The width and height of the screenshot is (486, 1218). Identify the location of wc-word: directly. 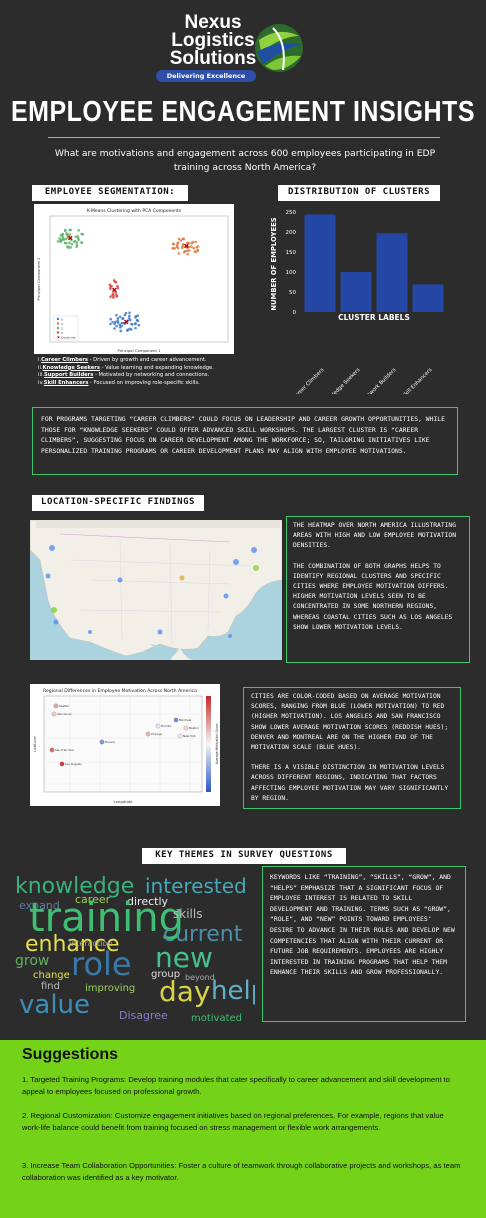
(148, 901).